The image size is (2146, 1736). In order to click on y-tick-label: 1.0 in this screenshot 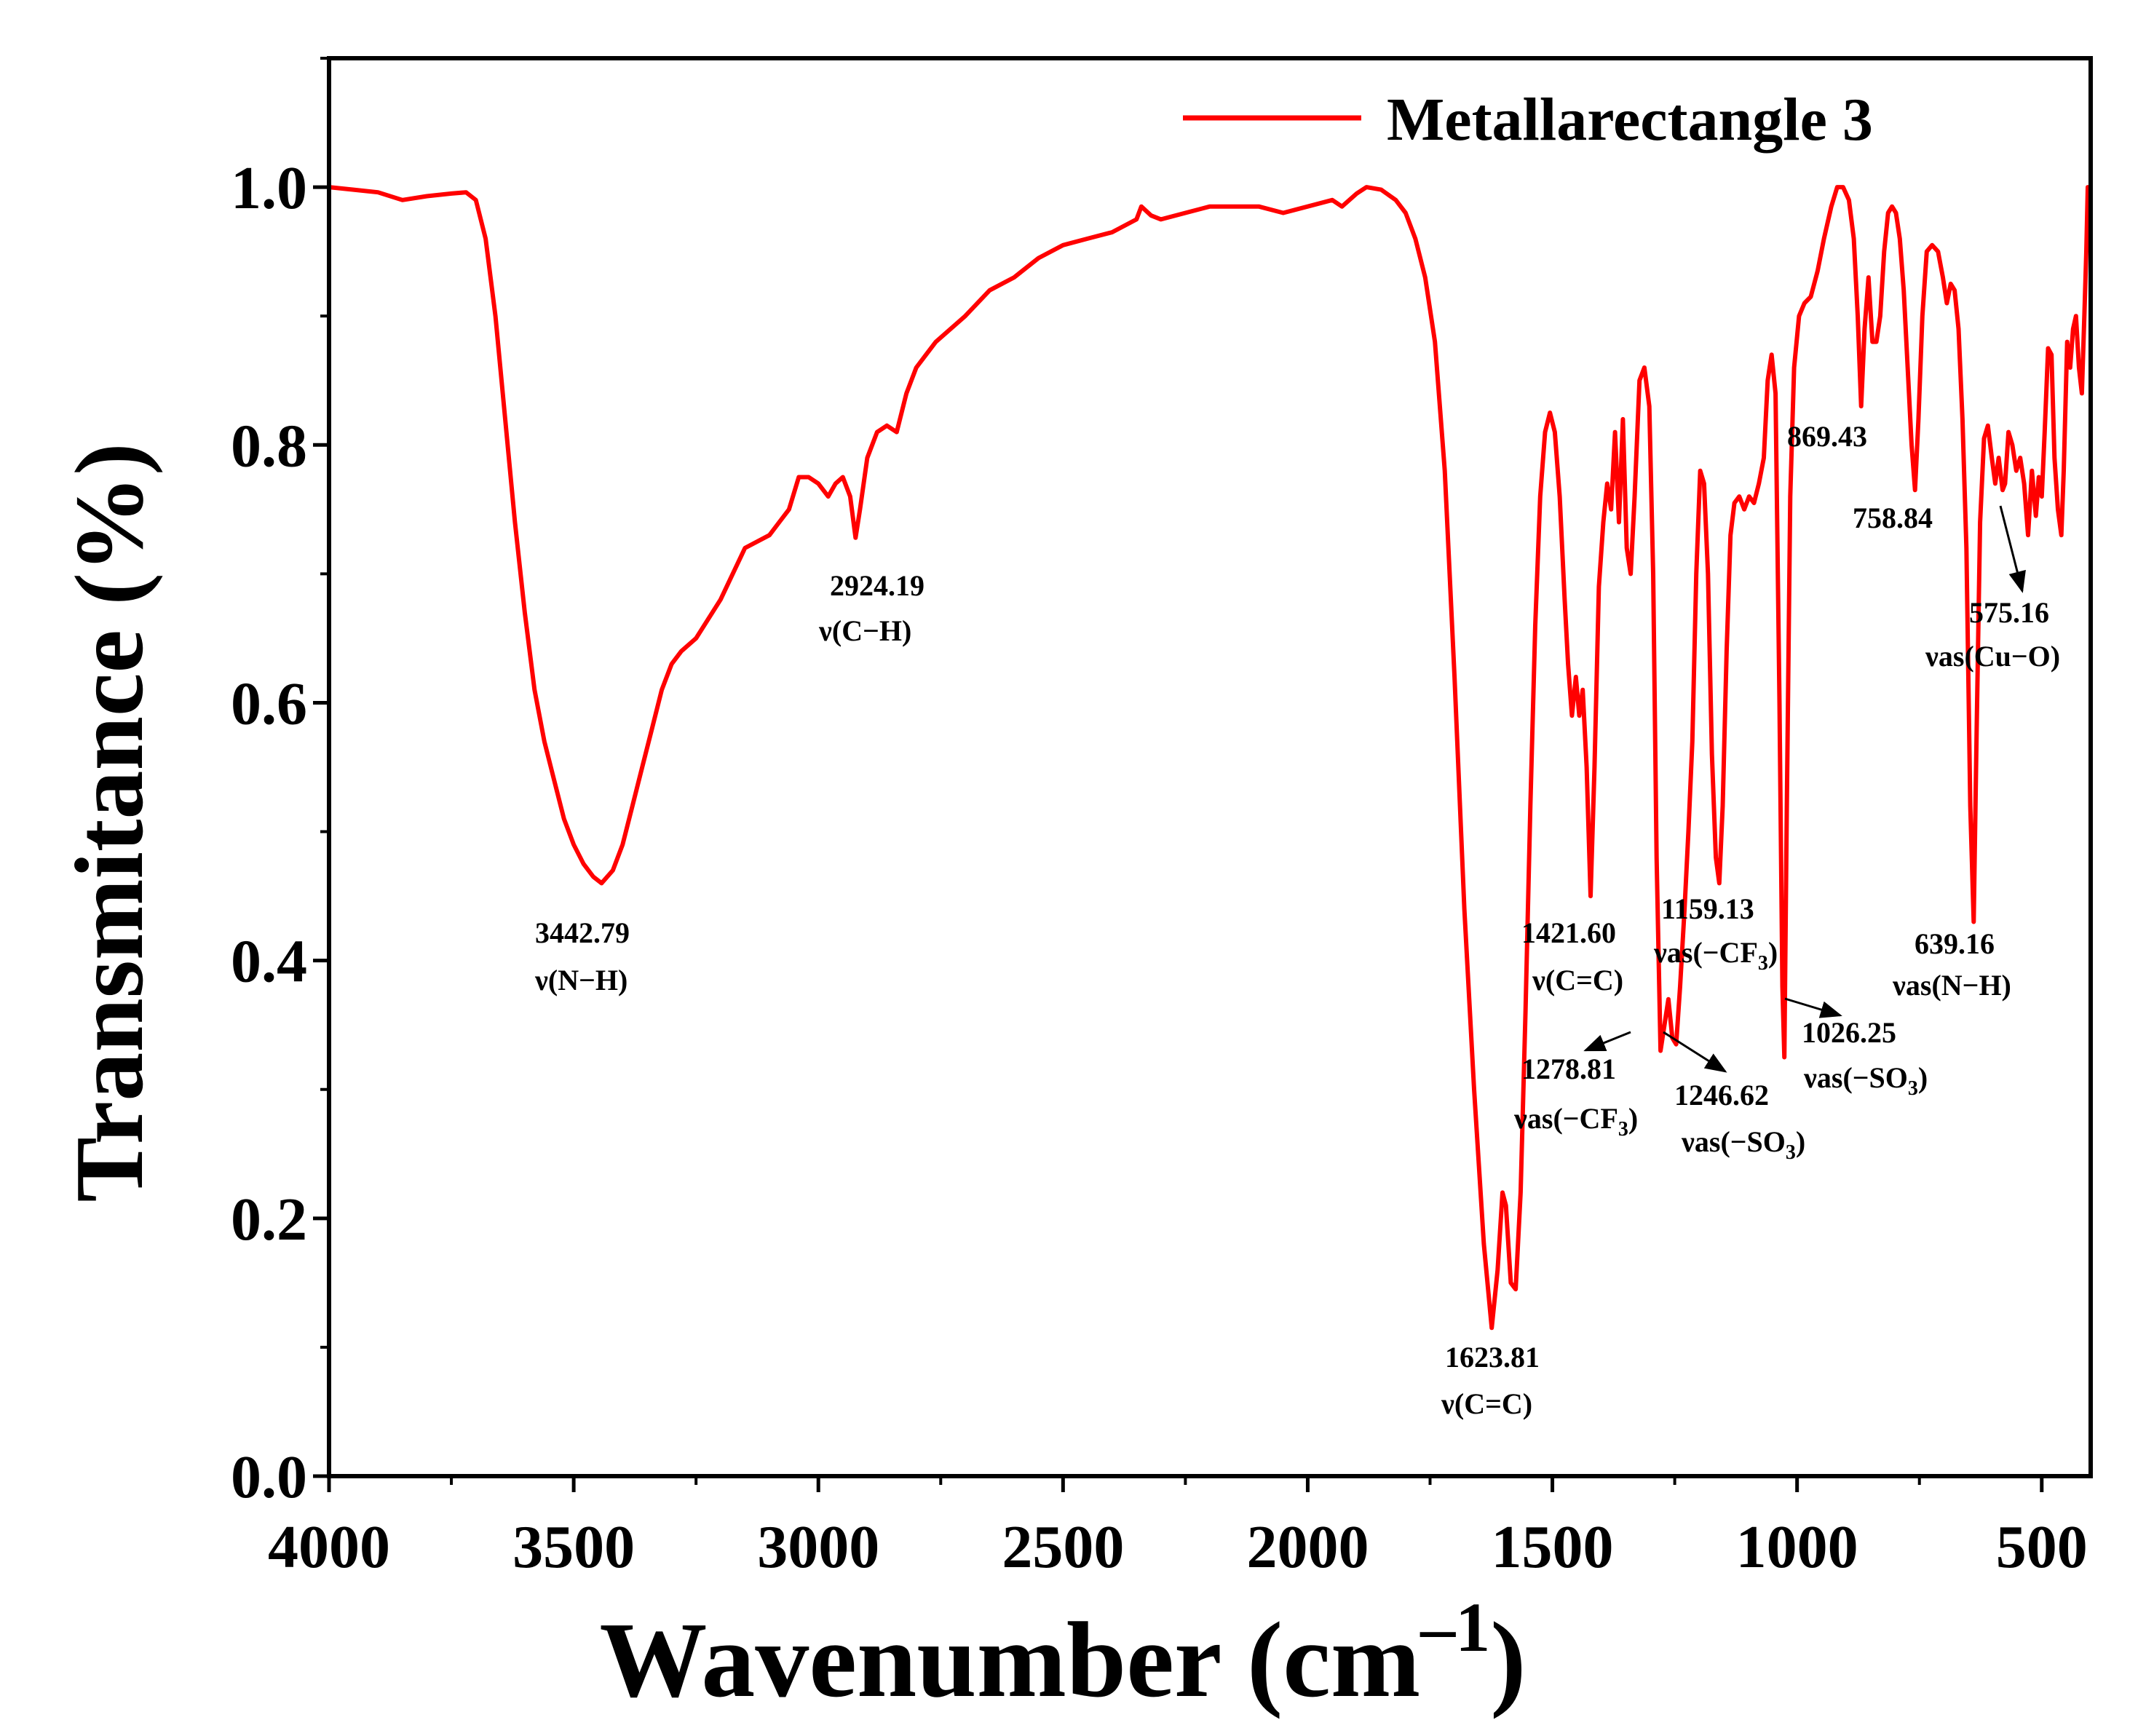, I will do `click(269, 188)`.